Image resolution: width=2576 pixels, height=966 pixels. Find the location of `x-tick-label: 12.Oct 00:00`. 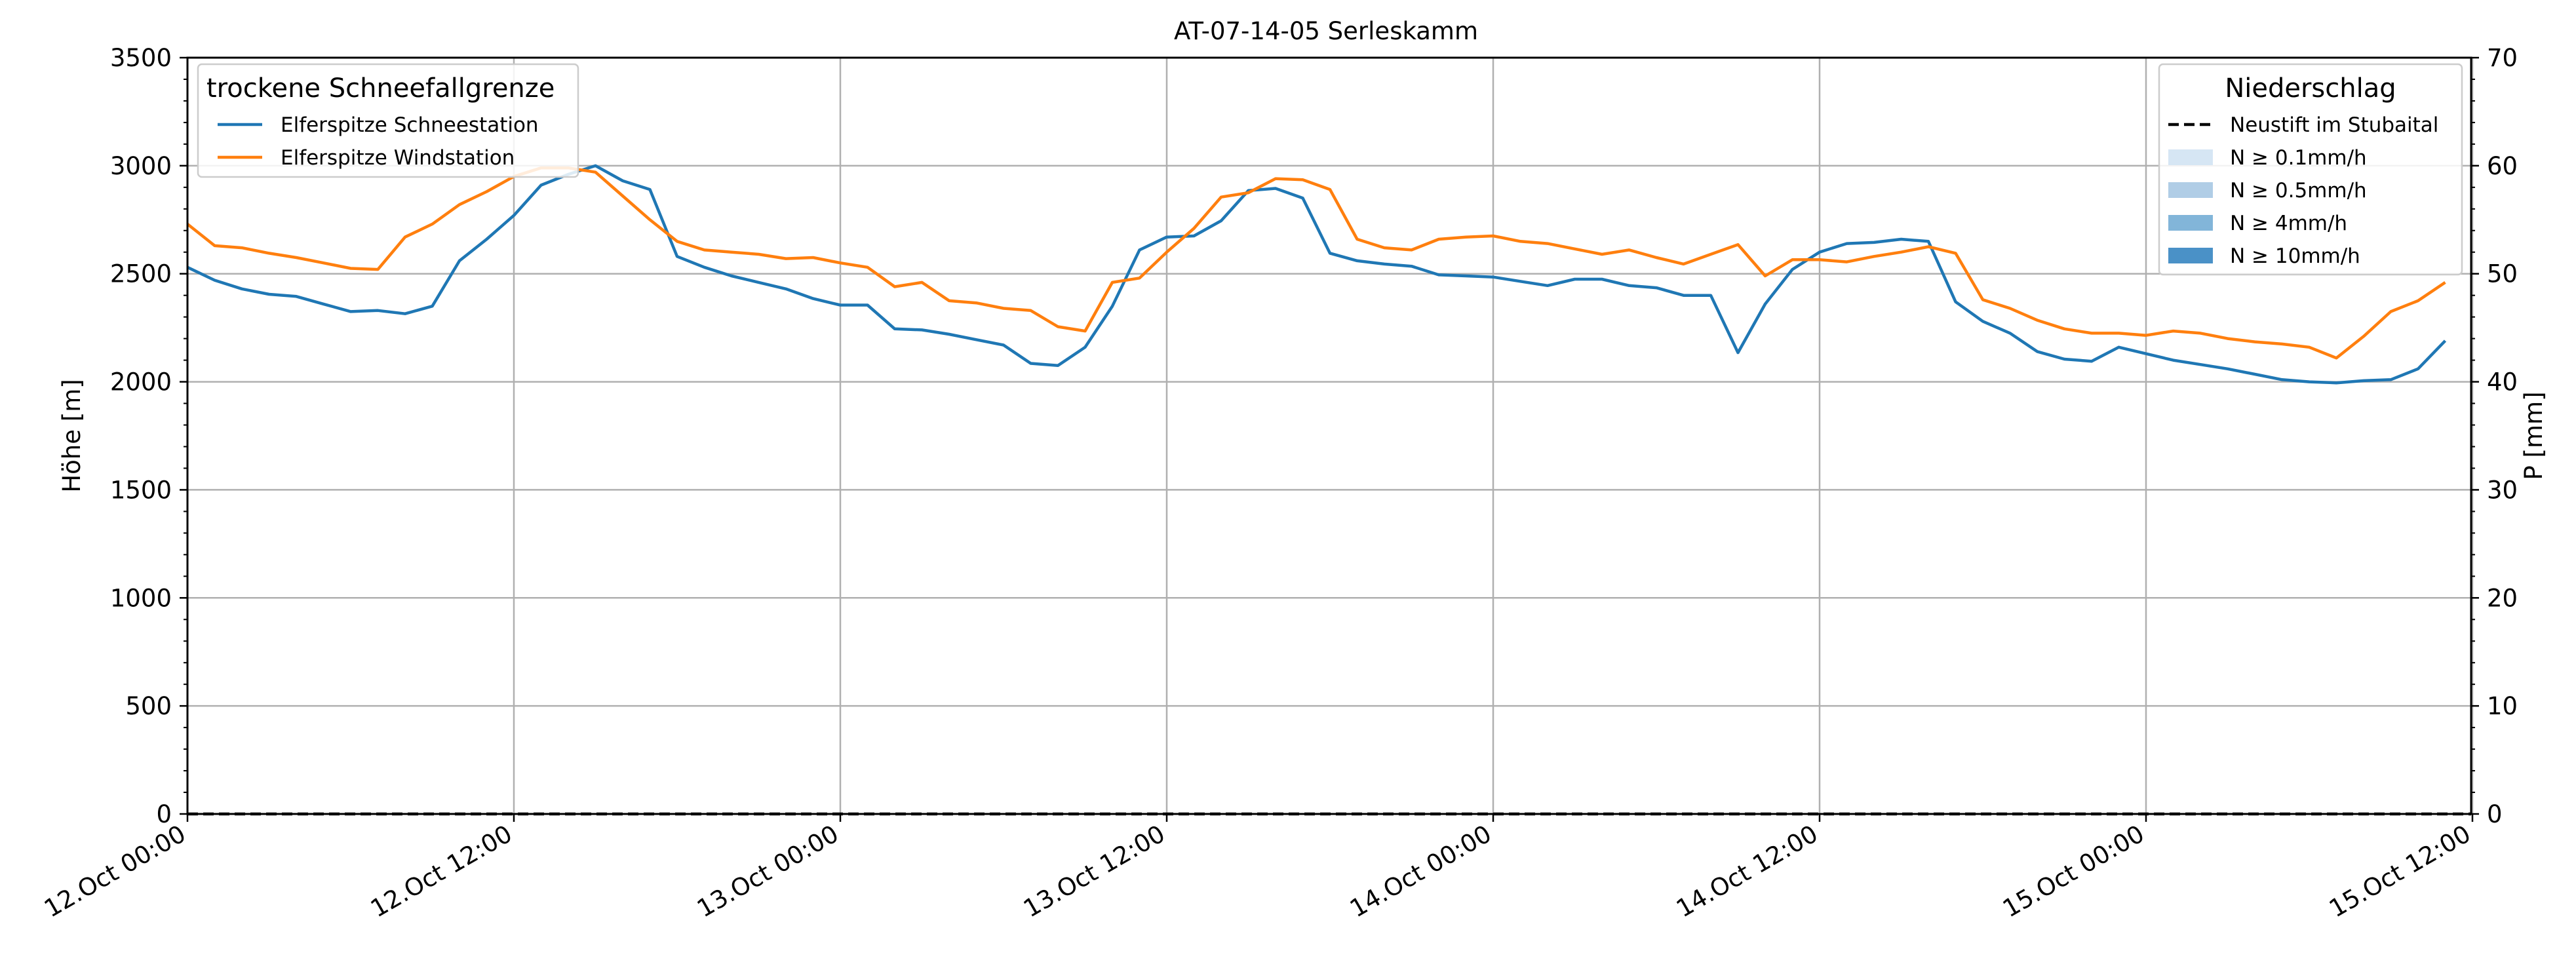

x-tick-label: 12.Oct 00:00 is located at coordinates (114, 871).